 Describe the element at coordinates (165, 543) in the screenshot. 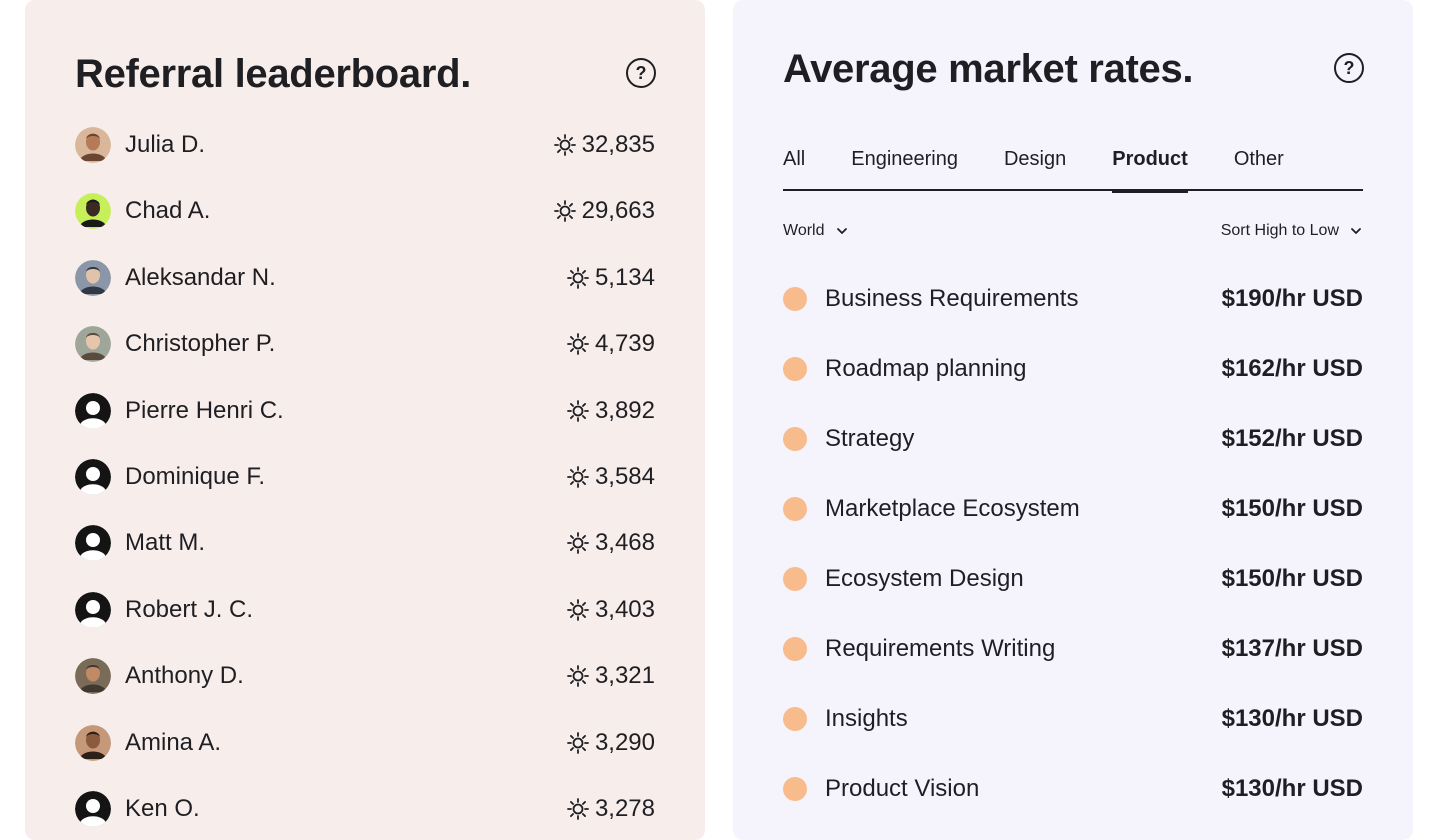

I see `leaderboard-name: Matt M.` at that location.